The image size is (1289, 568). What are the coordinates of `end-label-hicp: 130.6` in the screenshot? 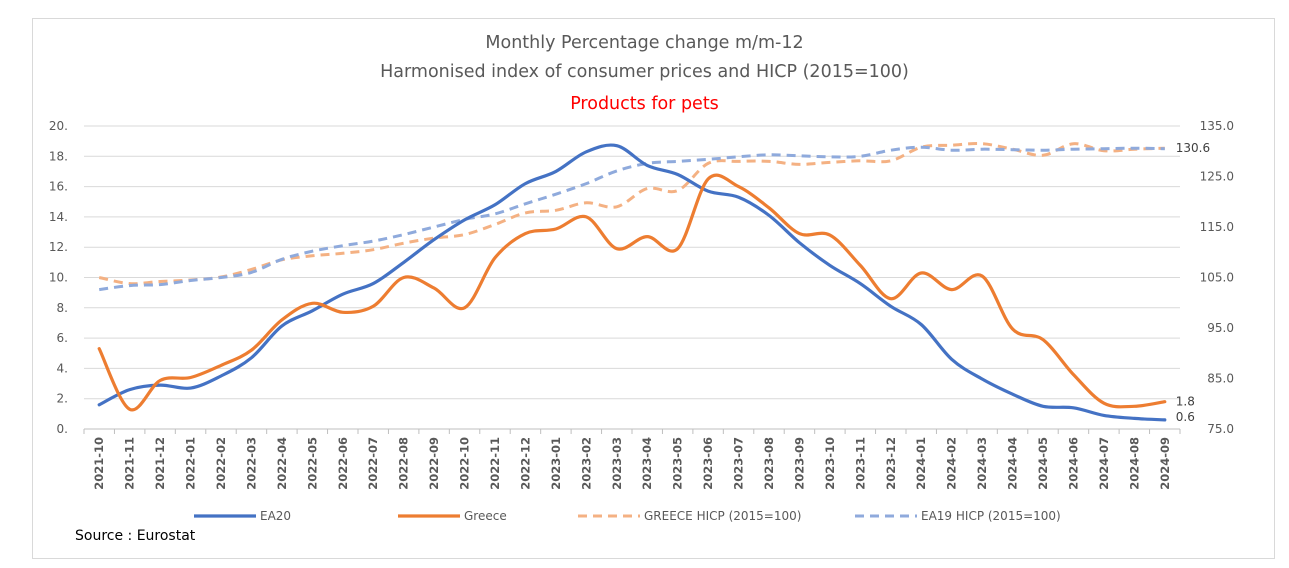 It's located at (1193, 148).